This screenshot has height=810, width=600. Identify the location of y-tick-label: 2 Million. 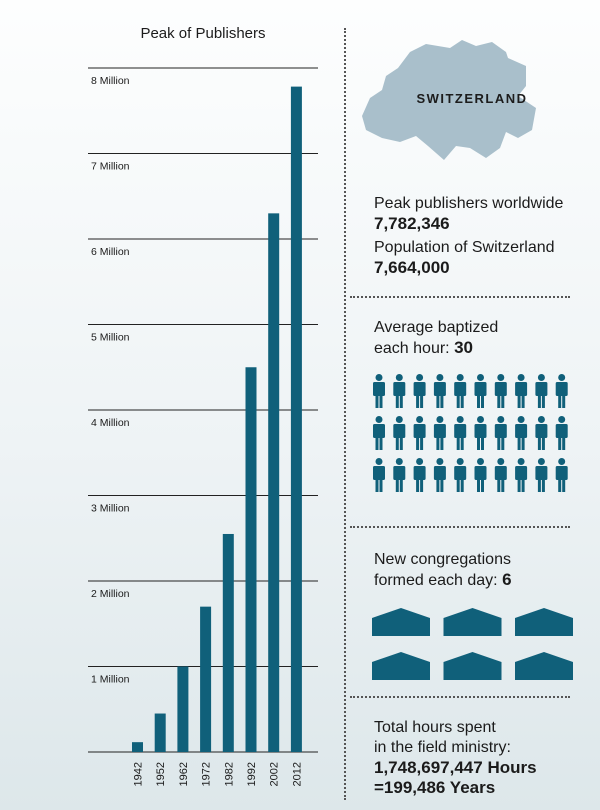
(110, 594).